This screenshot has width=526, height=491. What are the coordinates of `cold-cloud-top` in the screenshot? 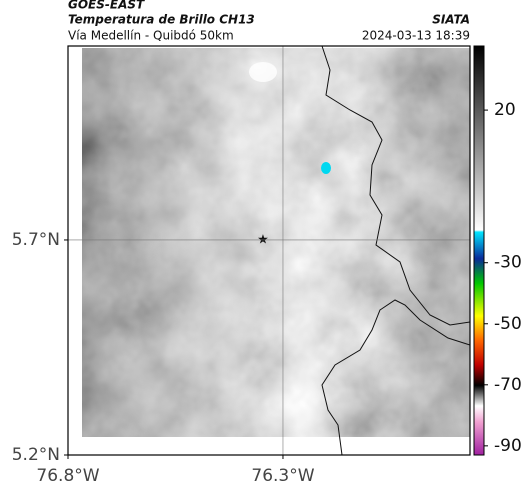 It's located at (326, 168).